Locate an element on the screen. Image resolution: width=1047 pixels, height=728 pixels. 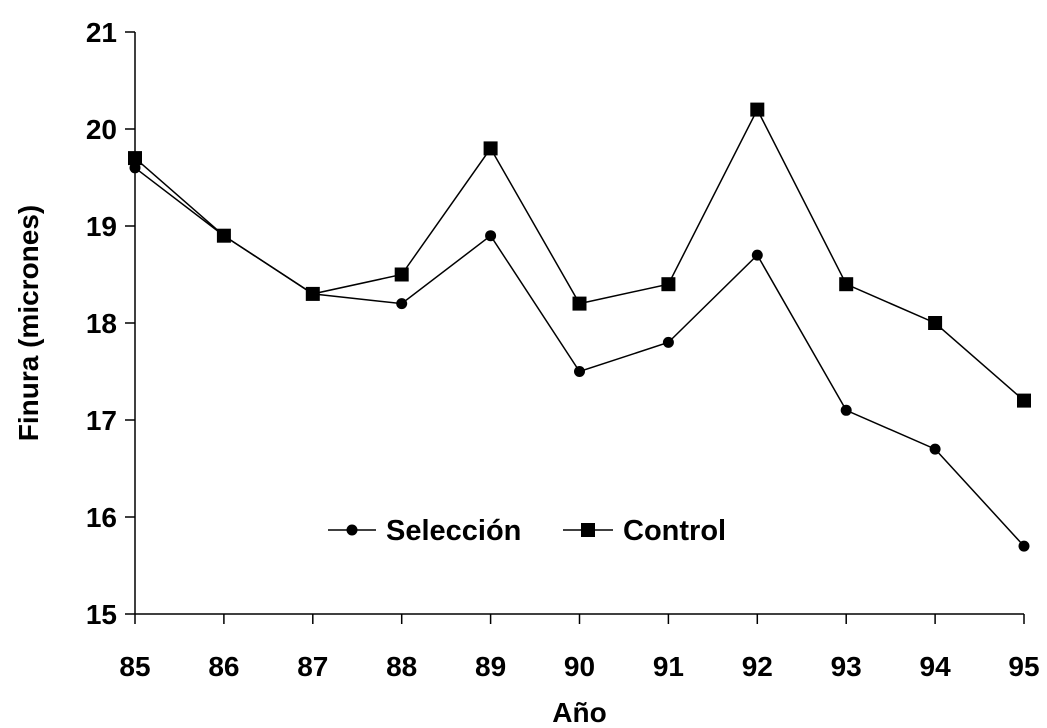
x-tick-label: 89 is located at coordinates (490, 666).